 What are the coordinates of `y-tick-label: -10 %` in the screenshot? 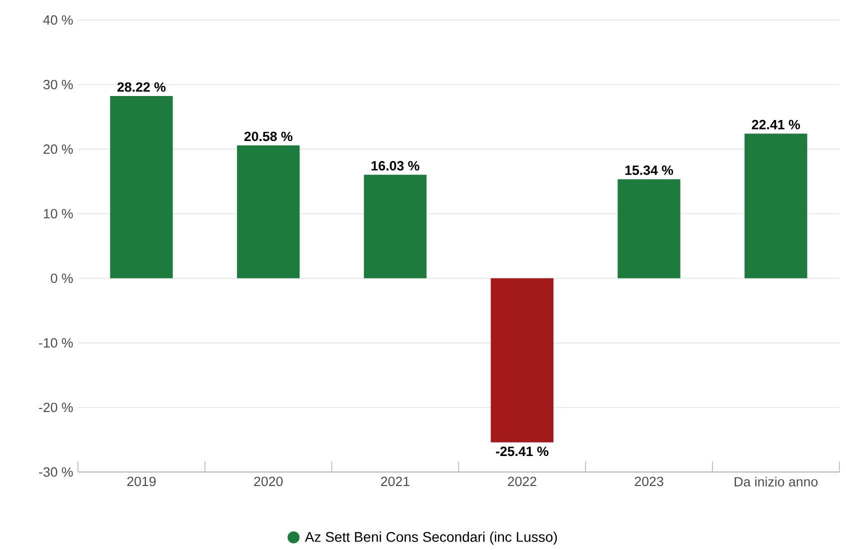 It's located at (56, 343).